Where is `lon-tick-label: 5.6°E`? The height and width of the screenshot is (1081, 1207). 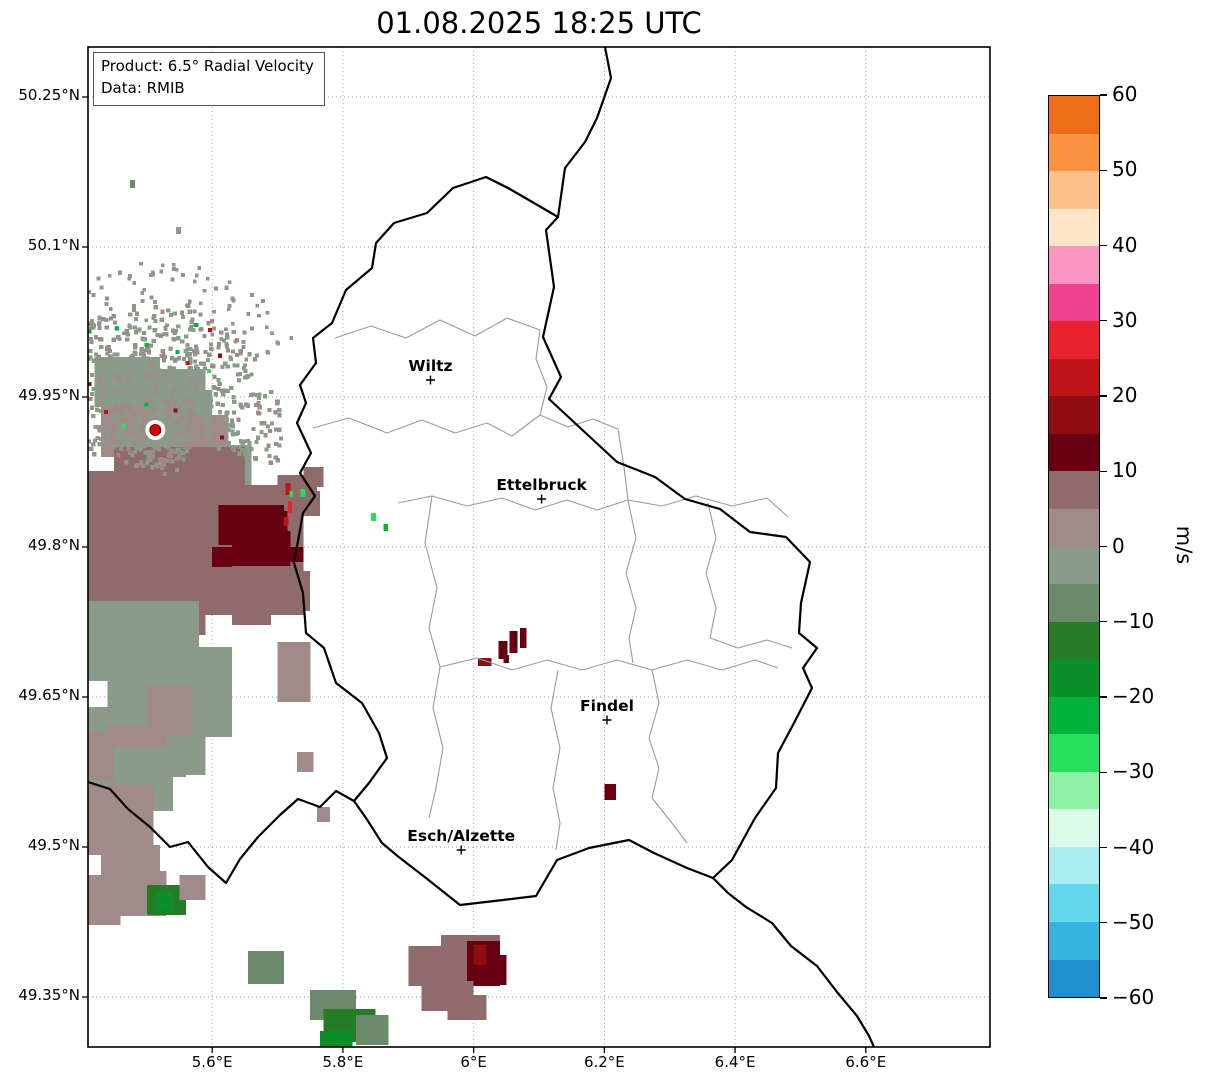
lon-tick-label: 5.6°E is located at coordinates (212, 1062).